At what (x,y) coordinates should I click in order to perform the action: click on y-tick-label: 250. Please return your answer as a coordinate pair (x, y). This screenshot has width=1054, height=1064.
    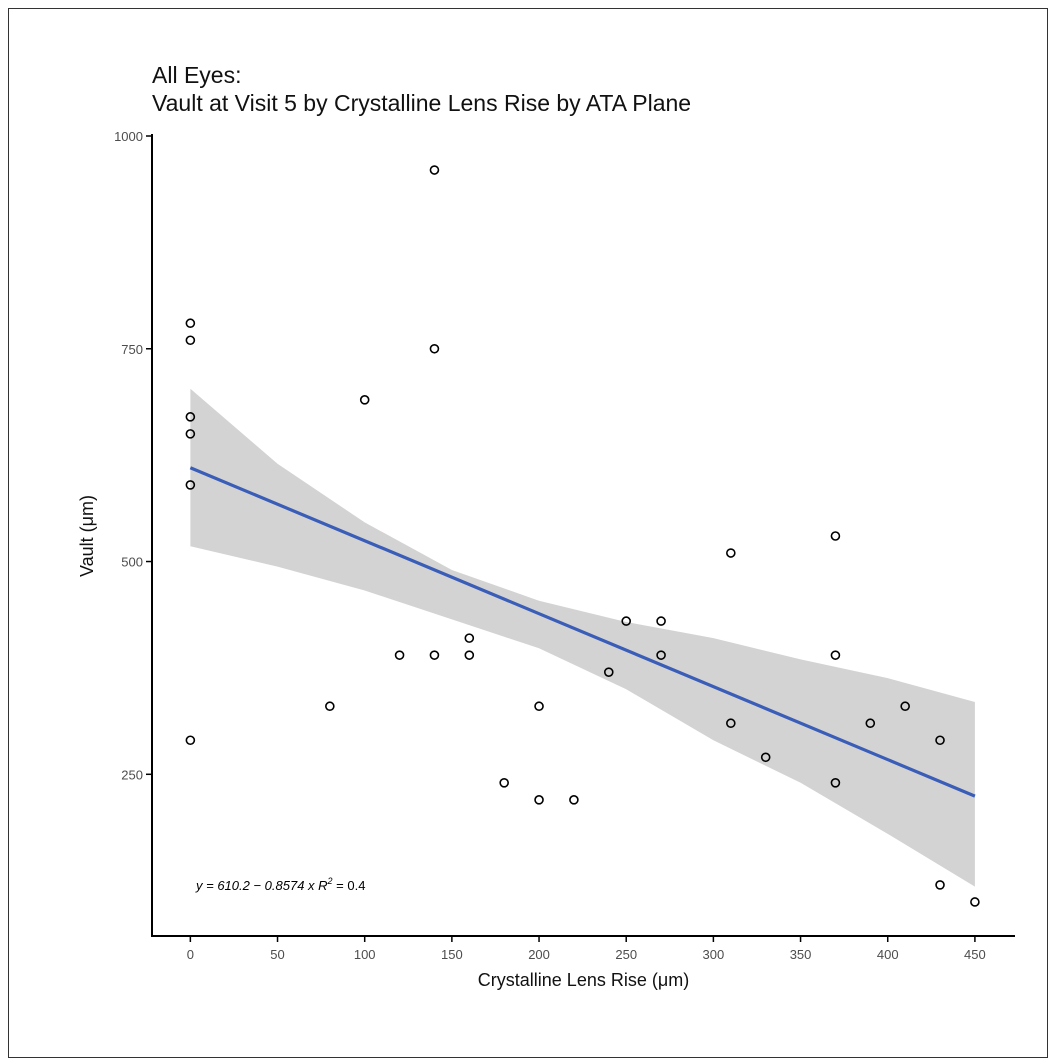
    Looking at the image, I should click on (132, 774).